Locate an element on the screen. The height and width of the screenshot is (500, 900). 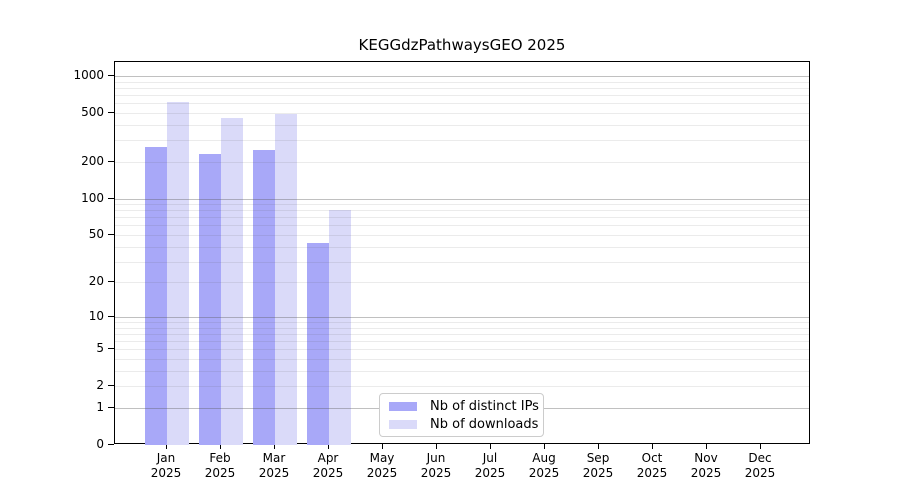
bar-nb-of-downloads-apr-2025 is located at coordinates (340, 327).